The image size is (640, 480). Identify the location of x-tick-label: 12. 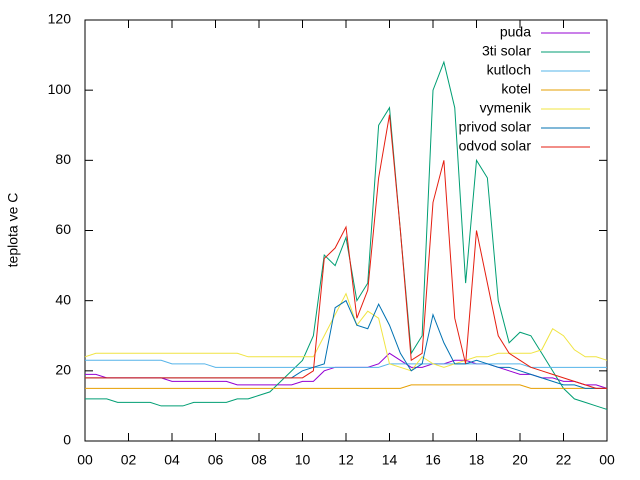
(346, 460).